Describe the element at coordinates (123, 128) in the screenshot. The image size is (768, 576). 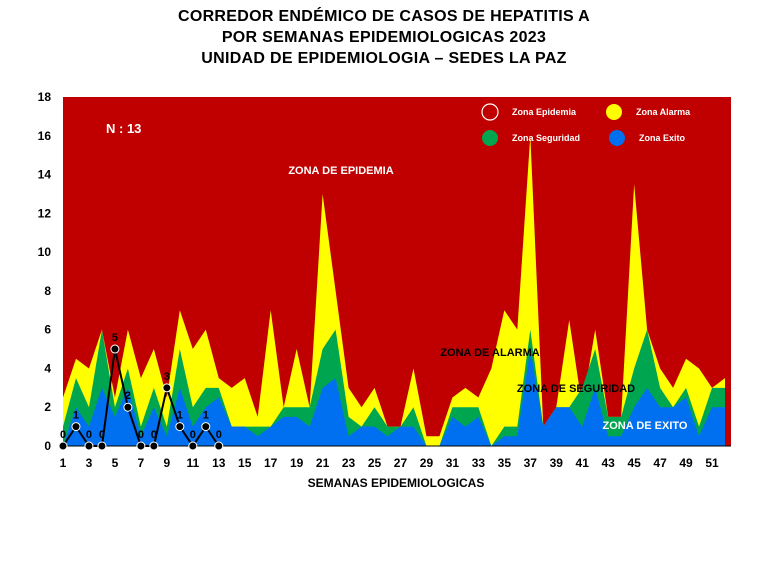
I see `n-label: N : 13` at that location.